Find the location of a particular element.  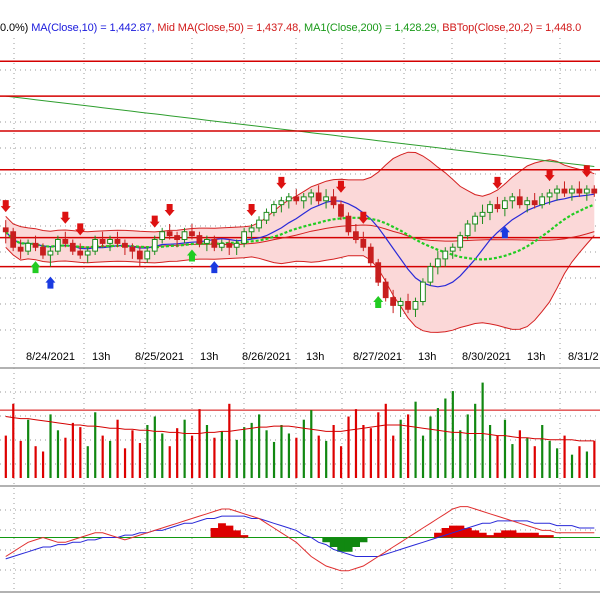

x-tick-label: 8/27/2021 is located at coordinates (377, 357).